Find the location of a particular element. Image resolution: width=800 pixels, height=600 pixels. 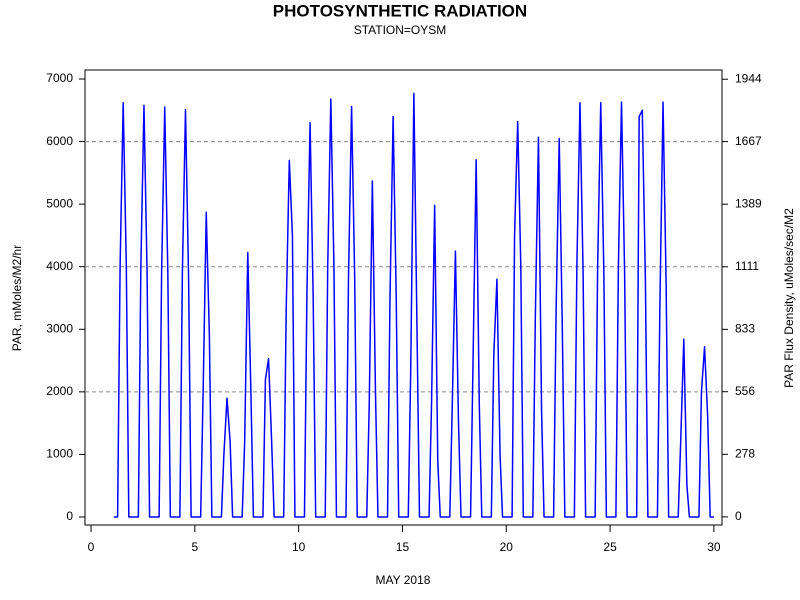

y2-tick-label: 1944 is located at coordinates (748, 78).